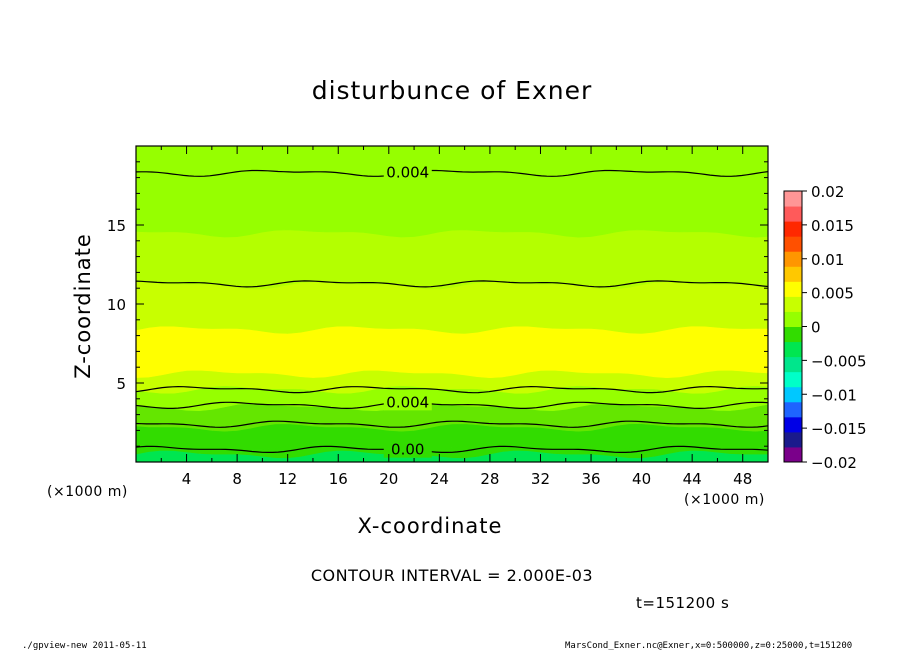  I want to click on colorbar-tick-label: 0, so click(816, 328).